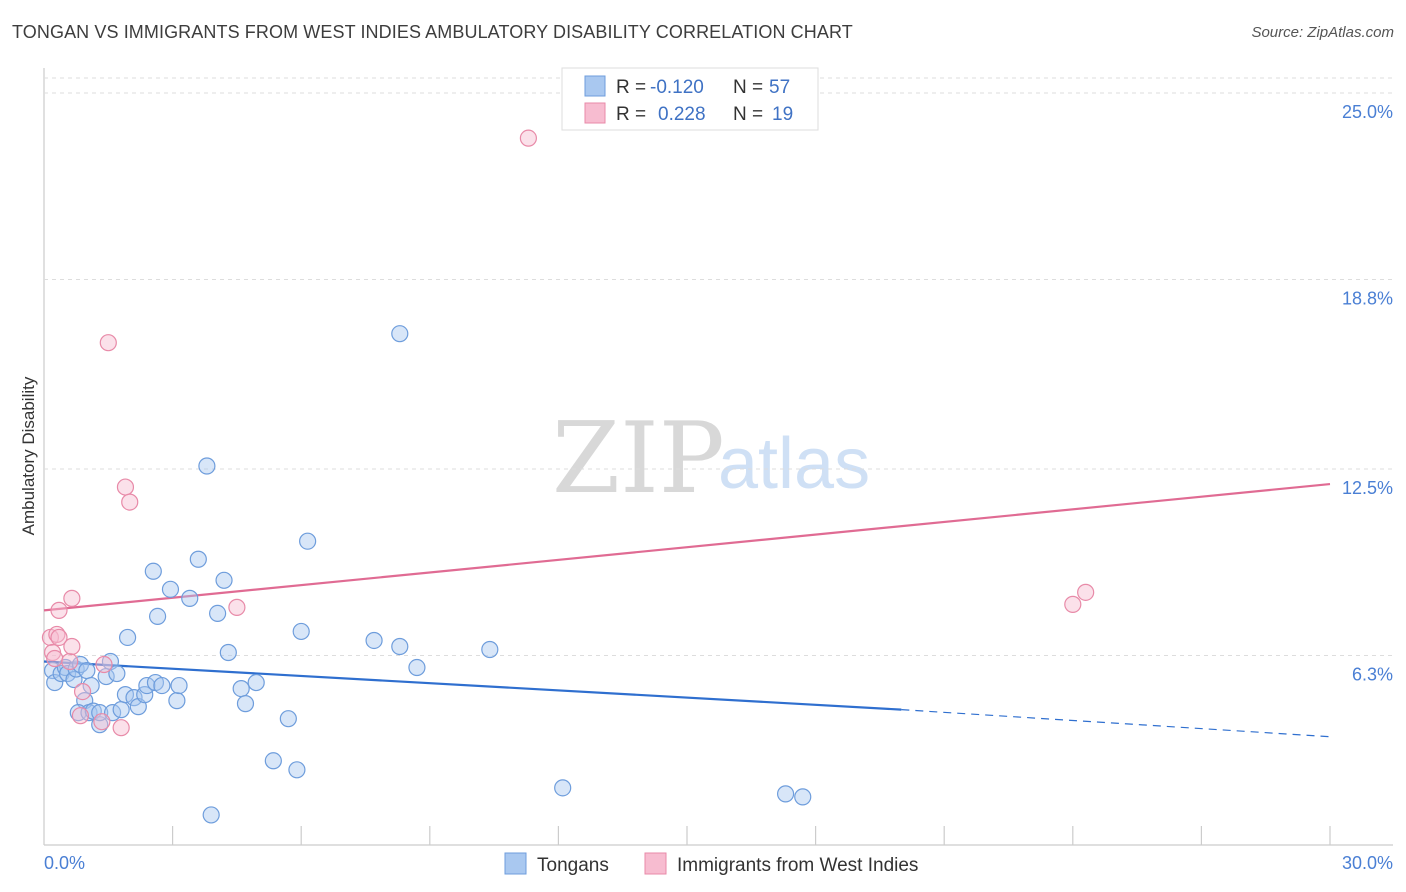 Image resolution: width=1406 pixels, height=892 pixels. What do you see at coordinates (682, 114) in the screenshot?
I see `legend-r-value-west-indies: 0.228` at bounding box center [682, 114].